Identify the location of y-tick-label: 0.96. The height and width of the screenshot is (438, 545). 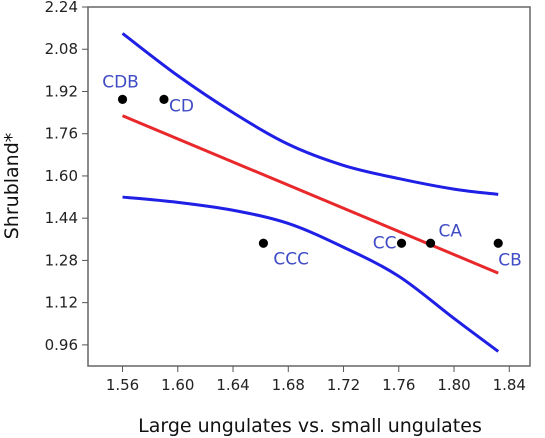
(61, 345).